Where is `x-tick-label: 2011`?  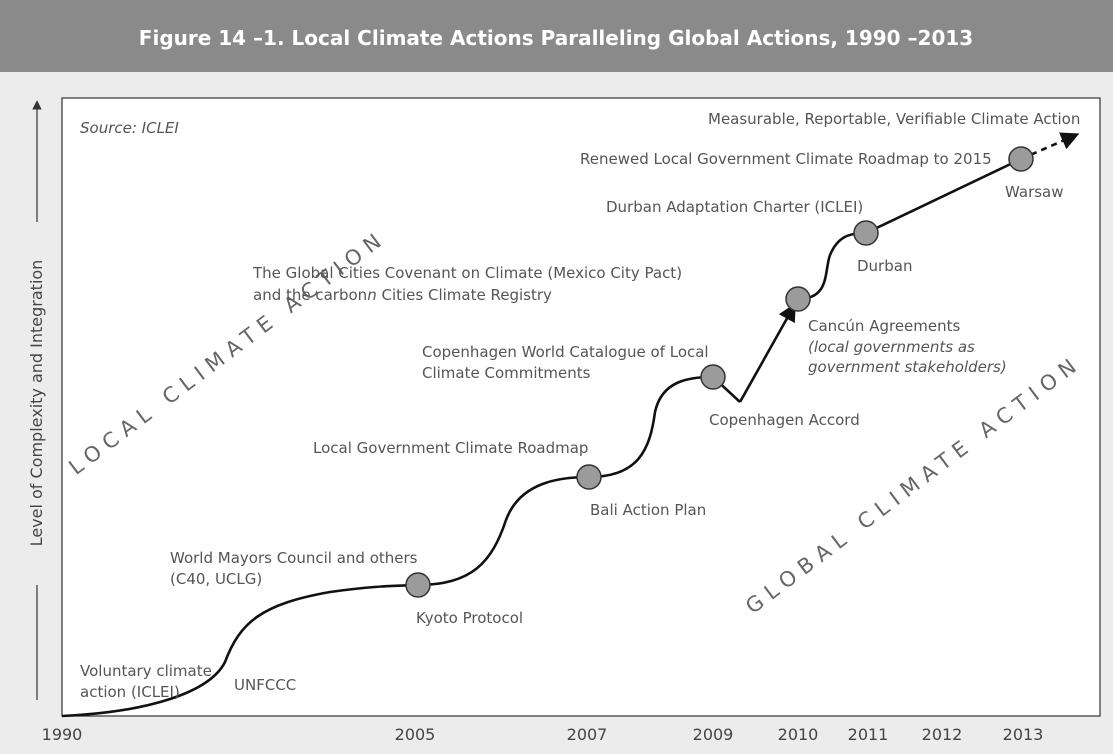 x-tick-label: 2011 is located at coordinates (868, 734).